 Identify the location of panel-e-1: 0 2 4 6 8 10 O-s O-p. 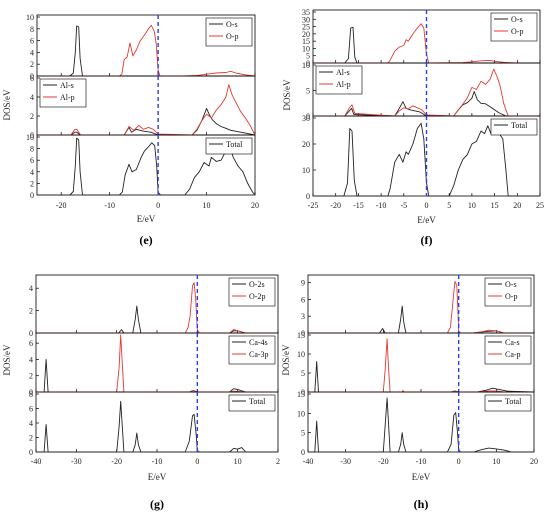
(141, 47).